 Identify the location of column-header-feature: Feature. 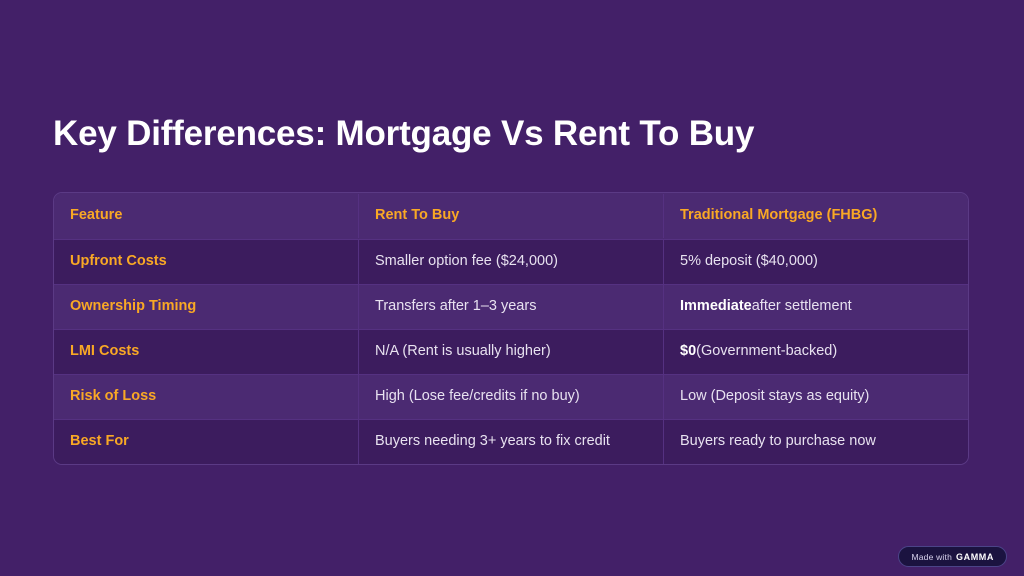
(206, 216).